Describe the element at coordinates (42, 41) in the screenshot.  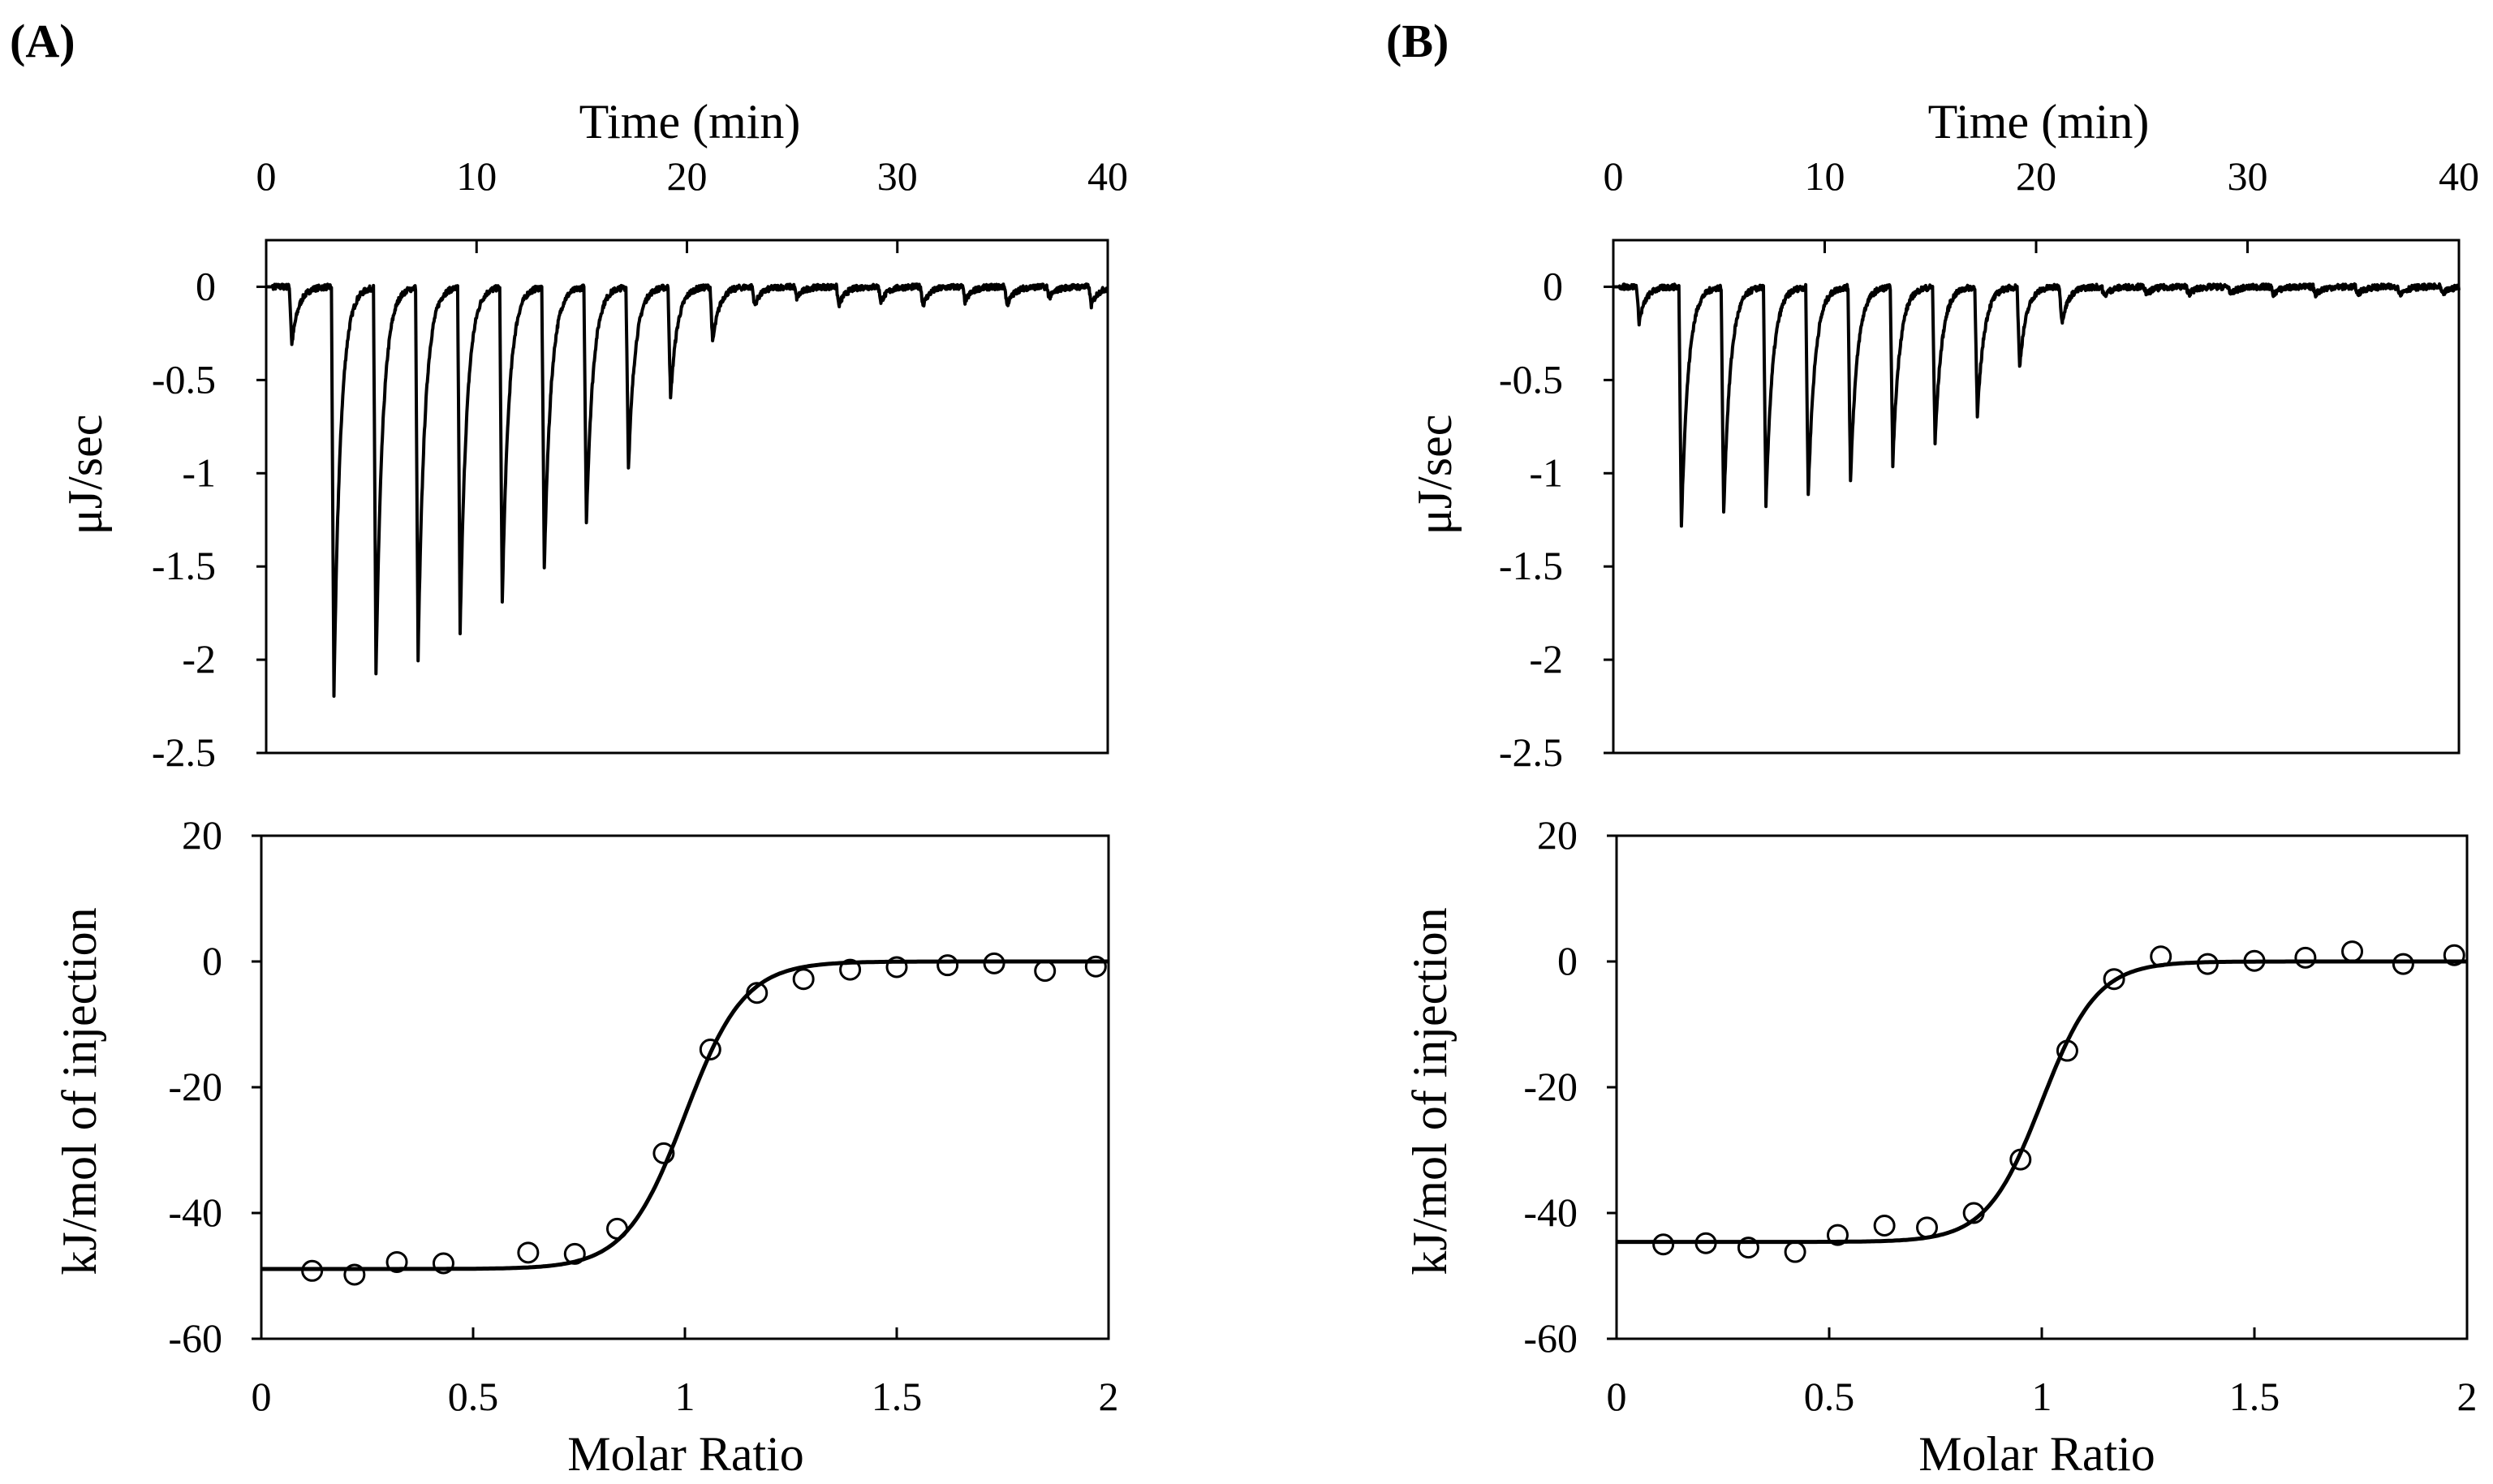
I see `panel-label-a: (A)` at that location.